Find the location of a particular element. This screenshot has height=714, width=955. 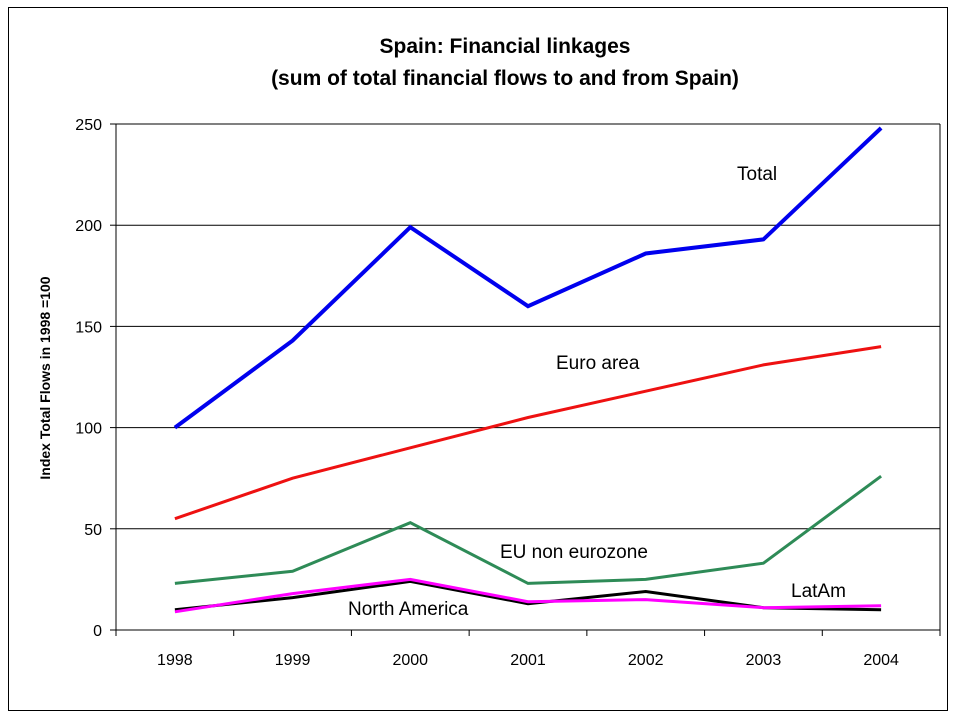

x-tick-label: 2004 is located at coordinates (881, 660).